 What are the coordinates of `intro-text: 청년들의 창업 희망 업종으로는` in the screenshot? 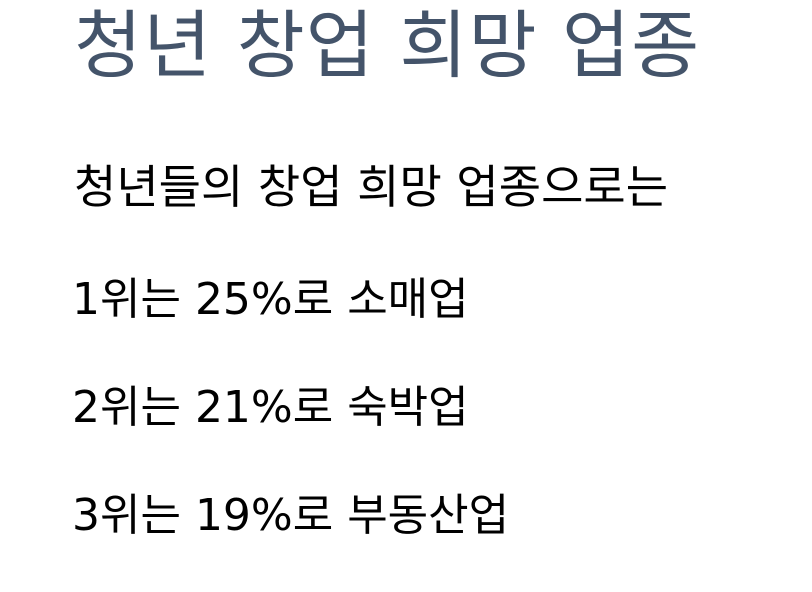 It's located at (371, 187).